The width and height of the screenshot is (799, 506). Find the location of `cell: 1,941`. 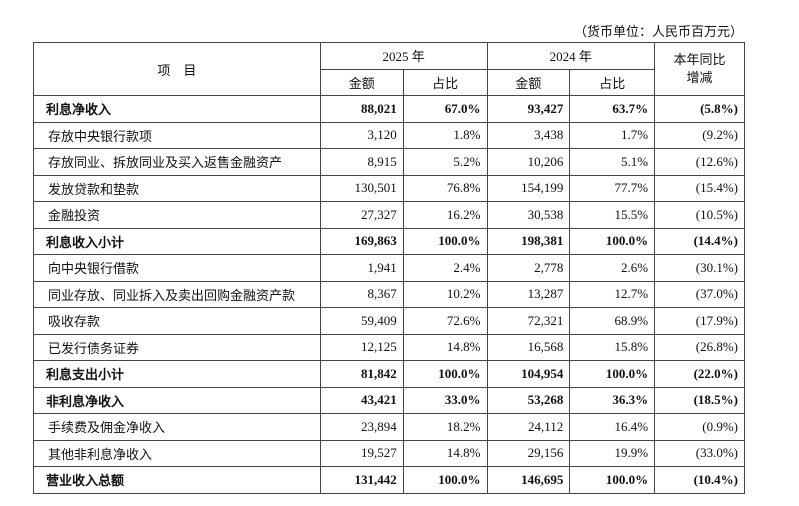

cell: 1,941 is located at coordinates (361, 268).